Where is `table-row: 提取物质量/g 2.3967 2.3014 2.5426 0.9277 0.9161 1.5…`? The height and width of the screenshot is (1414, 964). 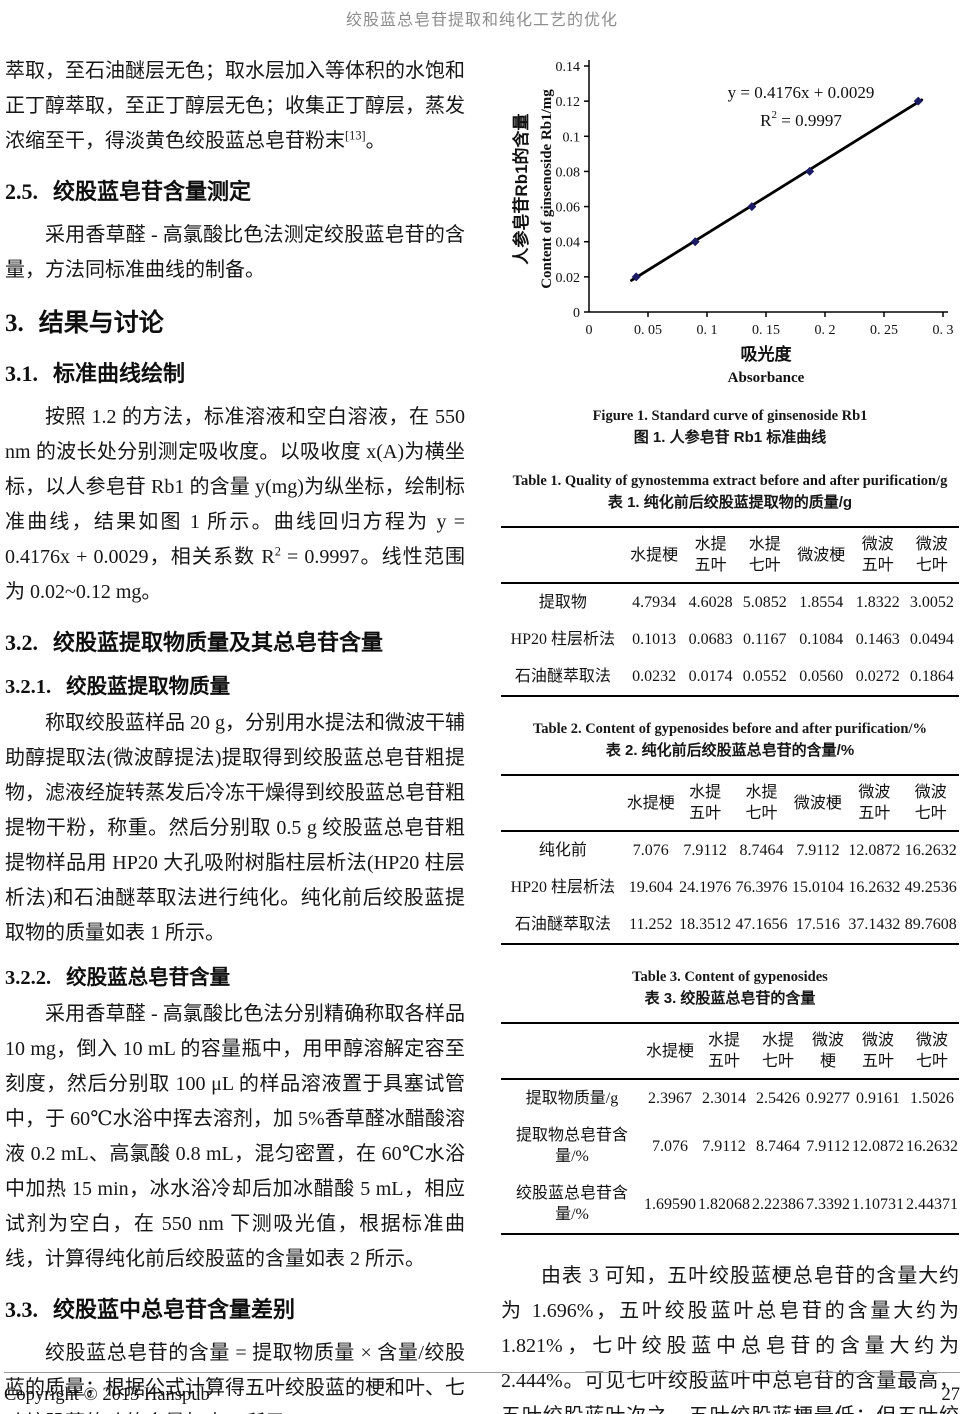 table-row: 提取物质量/g 2.3967 2.3014 2.5426 0.9277 0.9161 1.5… is located at coordinates (730, 1098).